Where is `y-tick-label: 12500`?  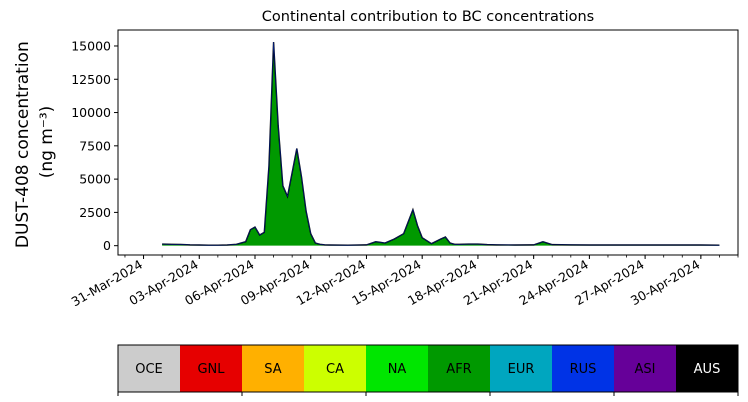 y-tick-label: 12500 is located at coordinates (91, 79).